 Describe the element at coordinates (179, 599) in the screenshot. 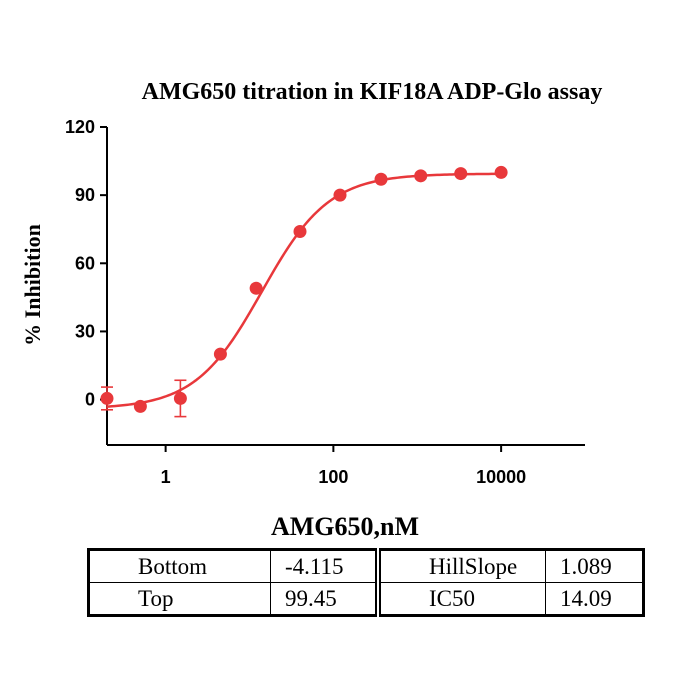

I see `param-label-top: Top` at that location.